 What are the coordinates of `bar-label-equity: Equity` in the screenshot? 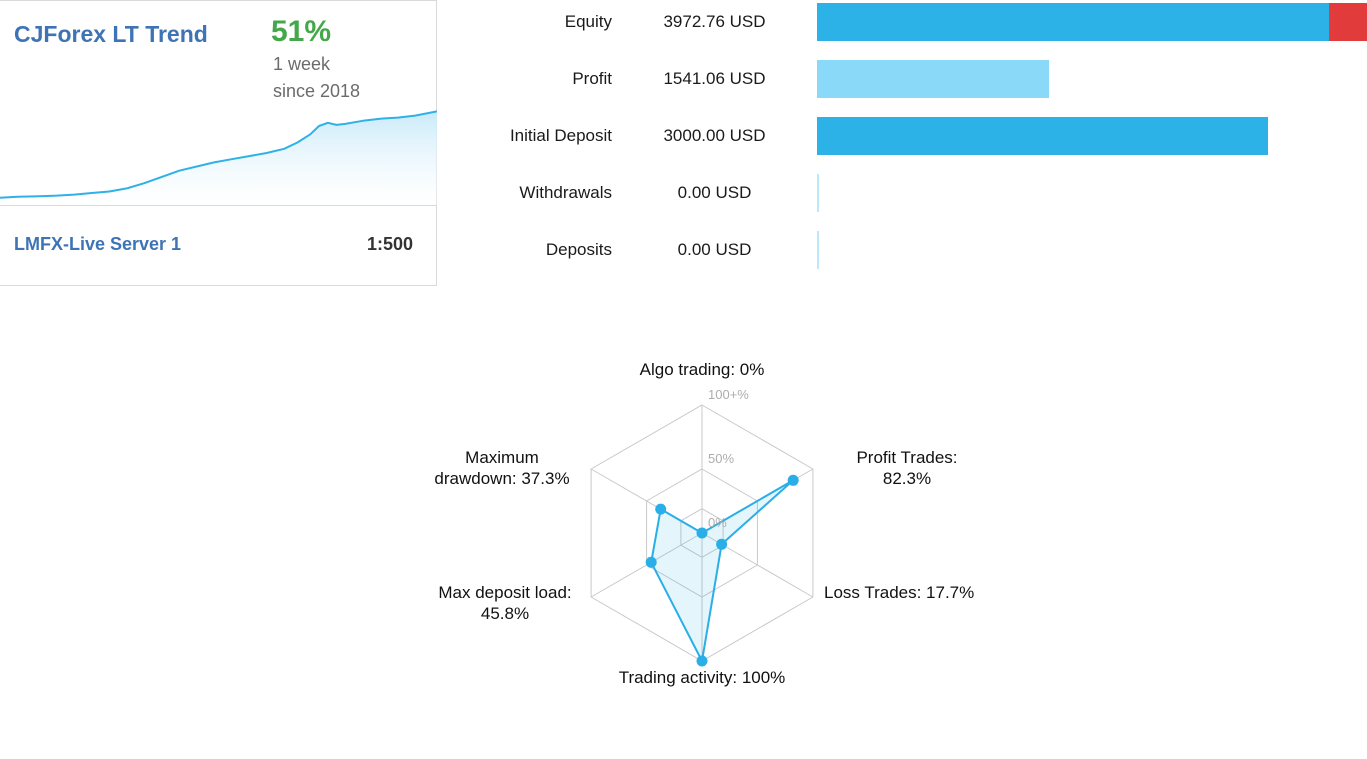 It's located at (588, 21).